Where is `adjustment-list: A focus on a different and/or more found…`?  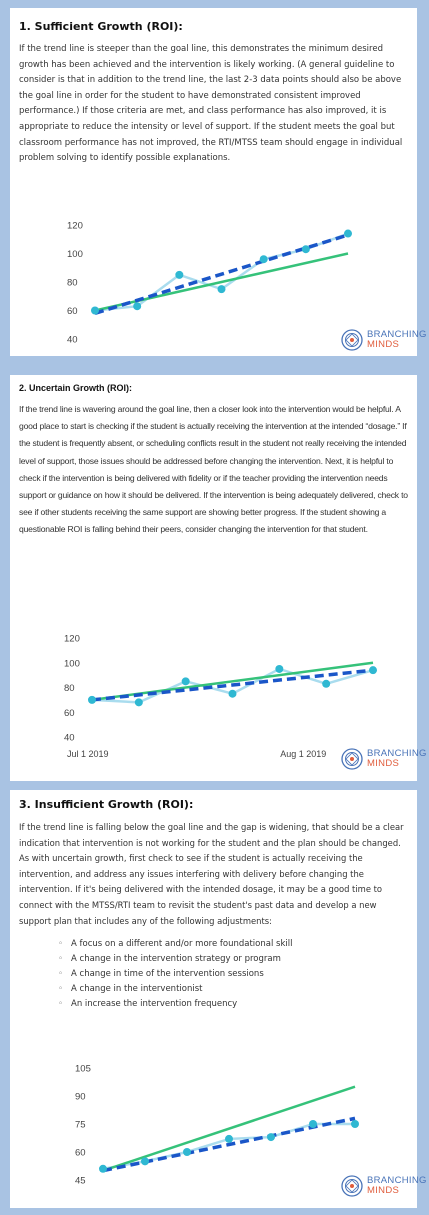 adjustment-list: A focus on a different and/or more found… is located at coordinates (175, 974).